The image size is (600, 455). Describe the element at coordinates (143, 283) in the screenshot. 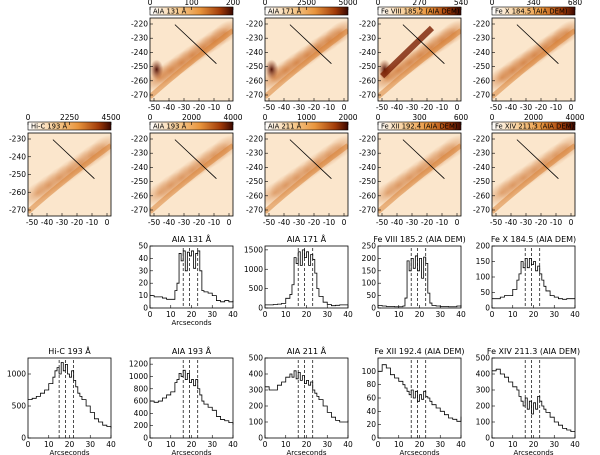

I see `y-tick-label: 20` at that location.